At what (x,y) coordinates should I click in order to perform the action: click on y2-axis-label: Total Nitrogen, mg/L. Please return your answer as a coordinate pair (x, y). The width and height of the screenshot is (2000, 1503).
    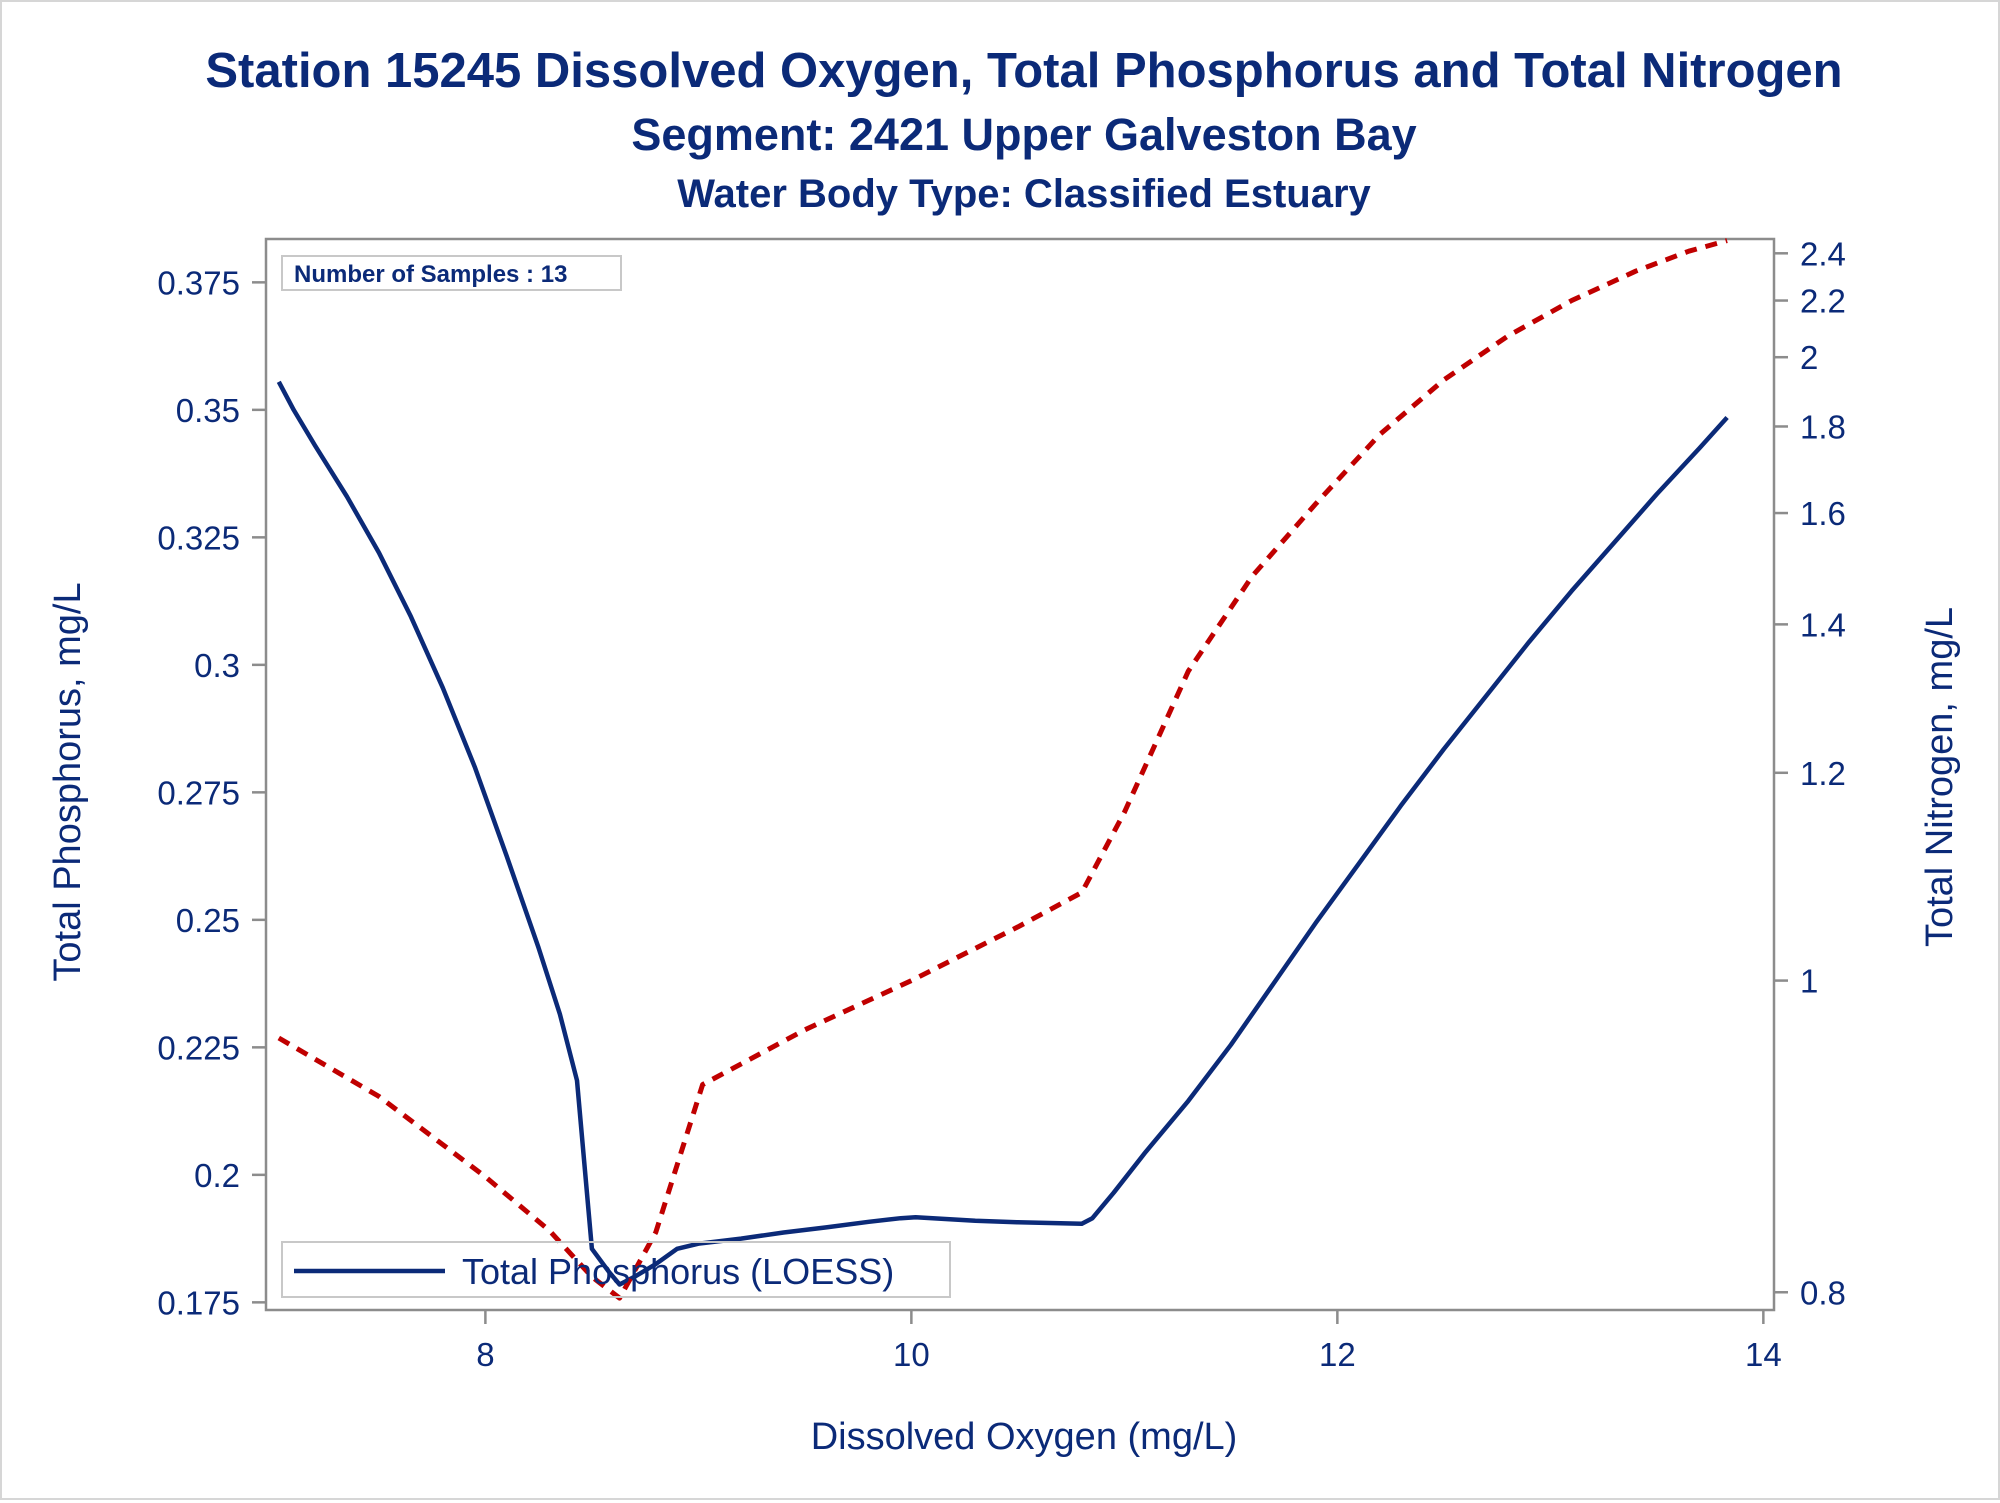
    Looking at the image, I should click on (1940, 777).